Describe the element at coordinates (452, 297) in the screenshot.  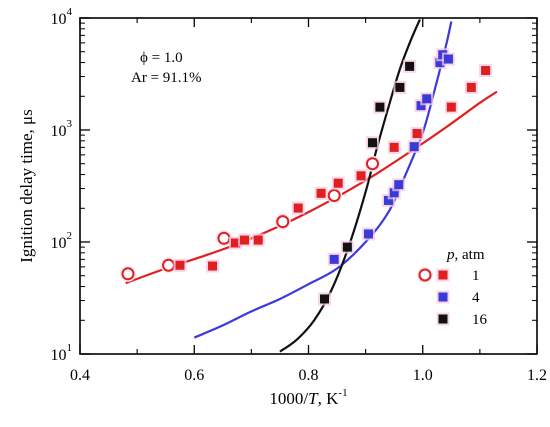
I see `legend-items: 1 4 16` at that location.